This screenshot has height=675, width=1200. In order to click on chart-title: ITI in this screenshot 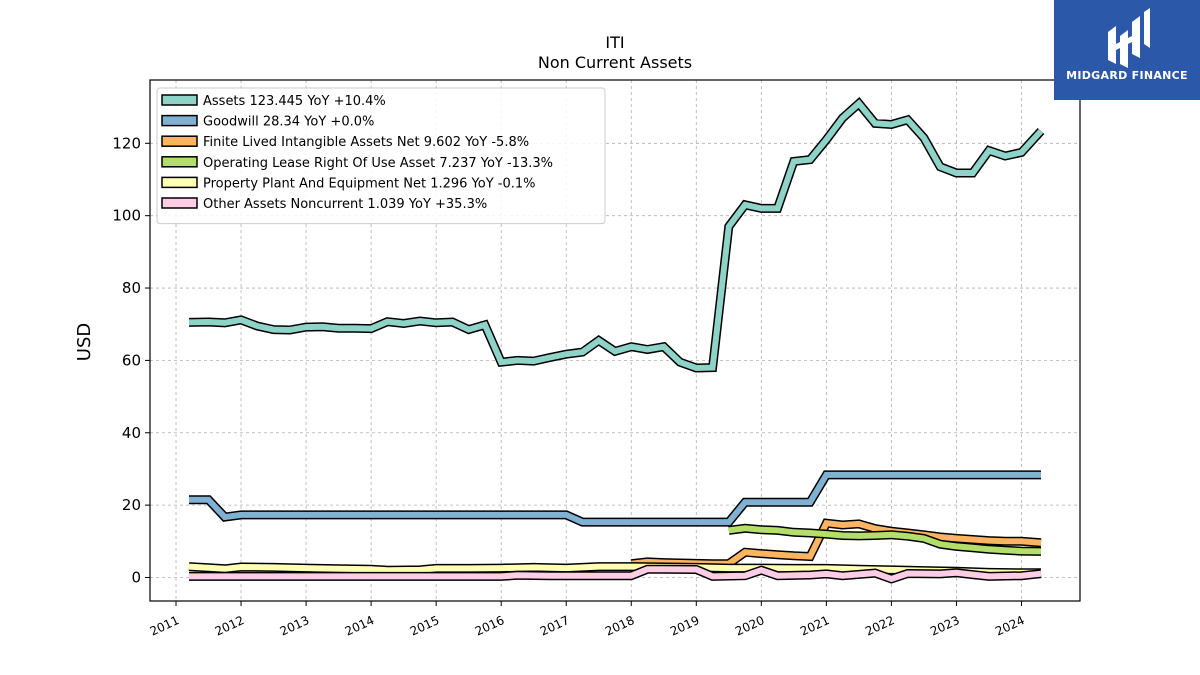, I will do `click(614, 42)`.